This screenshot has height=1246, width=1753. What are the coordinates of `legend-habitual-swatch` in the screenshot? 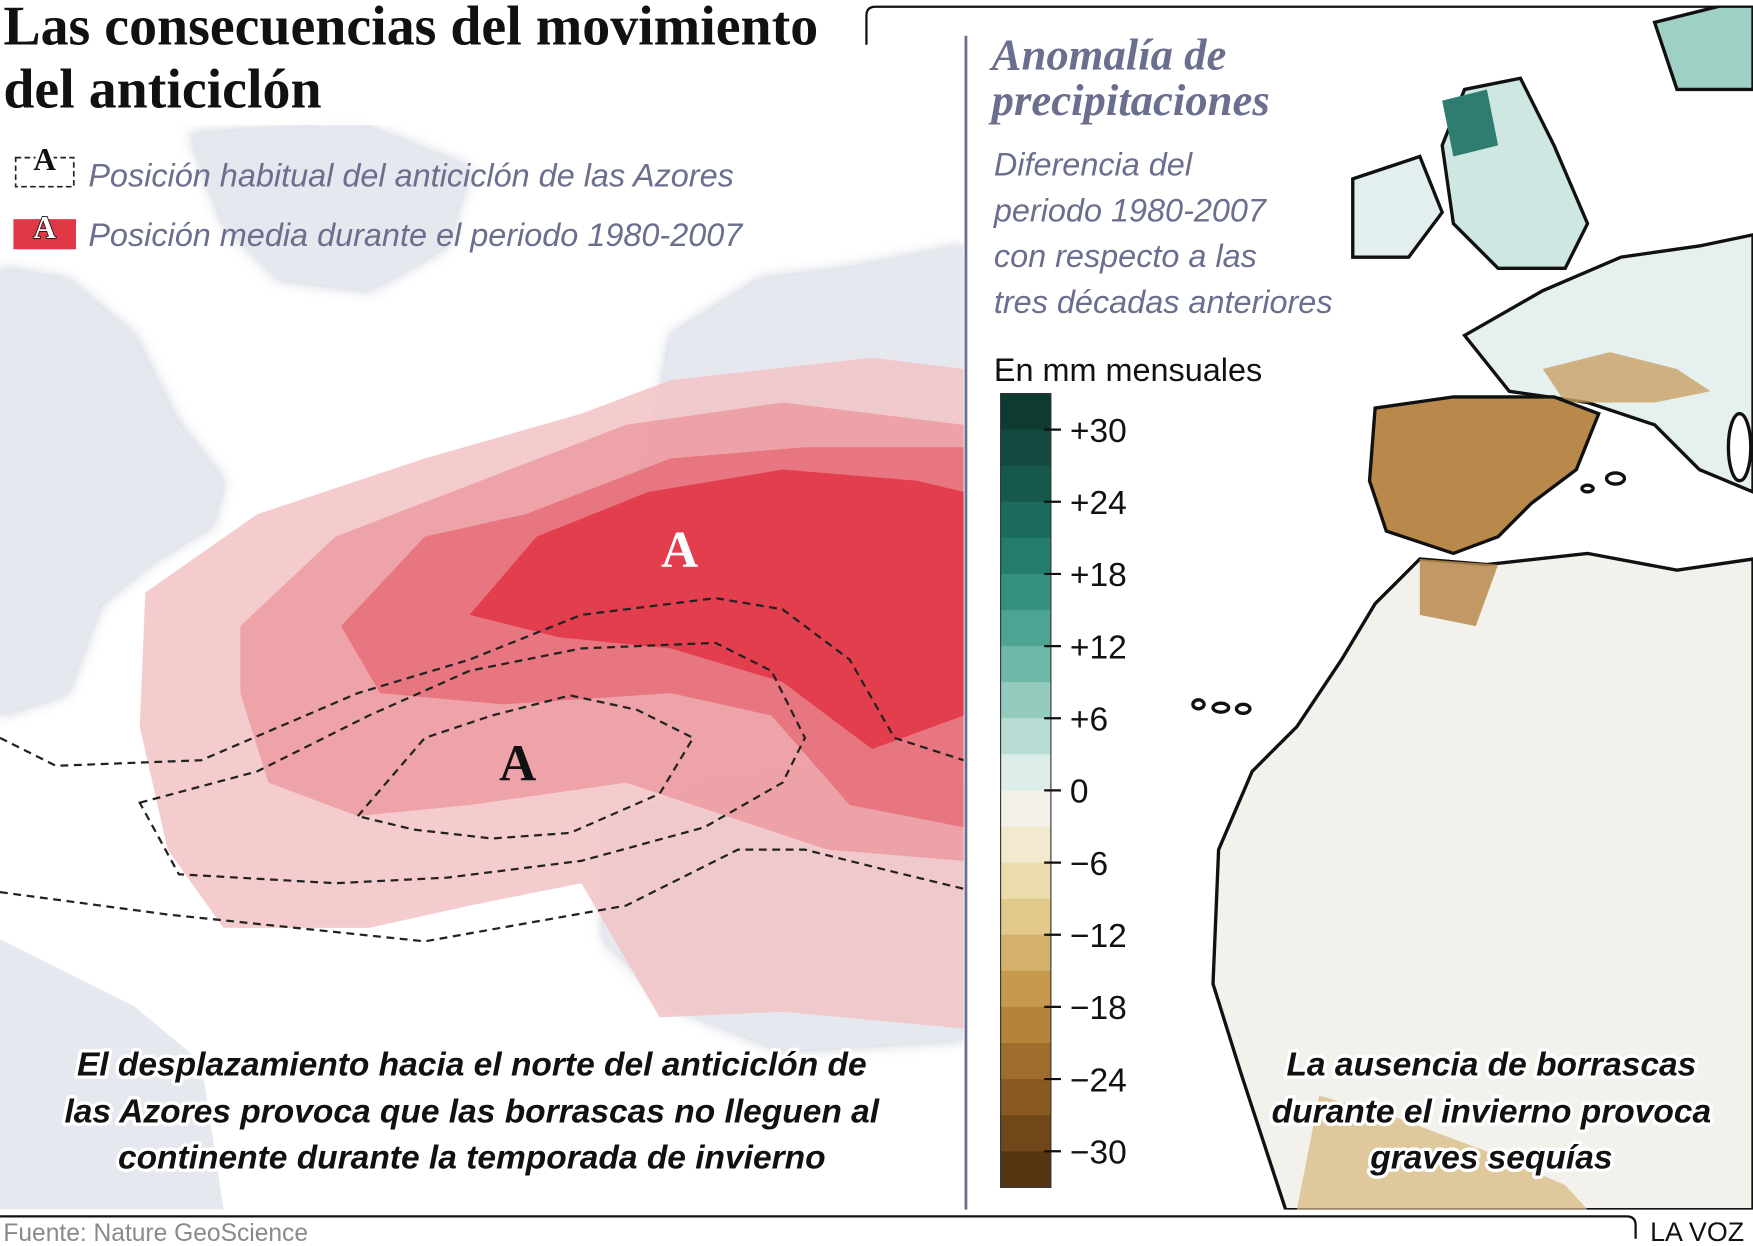 It's located at (44, 172).